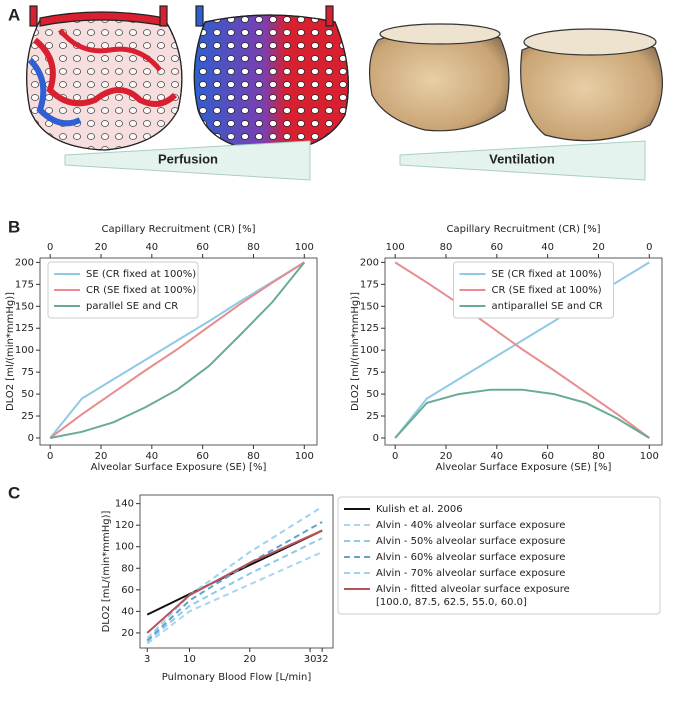 This screenshot has height=712, width=675. What do you see at coordinates (132, 306) in the screenshot?
I see `legend-label: parallel SE and CR` at bounding box center [132, 306].